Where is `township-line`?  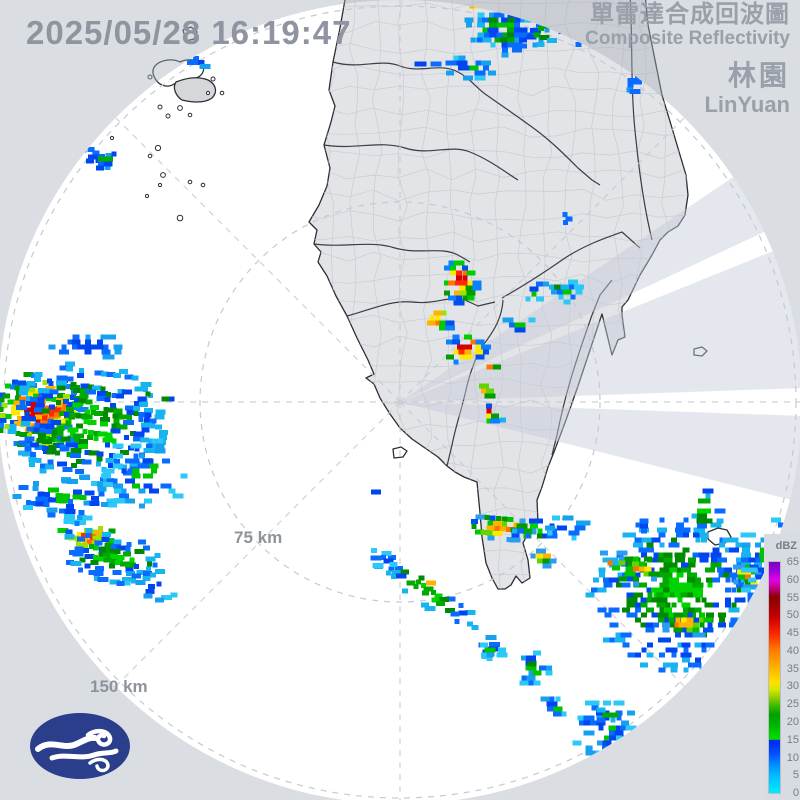 township-line is located at coordinates (498, 237).